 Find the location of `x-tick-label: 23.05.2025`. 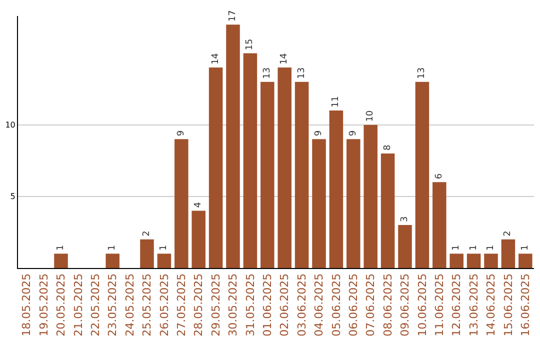

x-tick-label: 23.05.2025 is located at coordinates (113, 304).